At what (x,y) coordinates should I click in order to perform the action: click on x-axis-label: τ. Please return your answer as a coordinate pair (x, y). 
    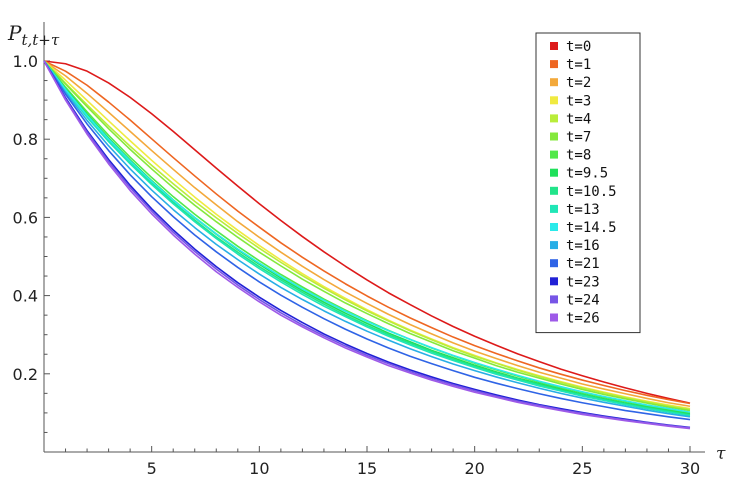
    Looking at the image, I should click on (721, 454).